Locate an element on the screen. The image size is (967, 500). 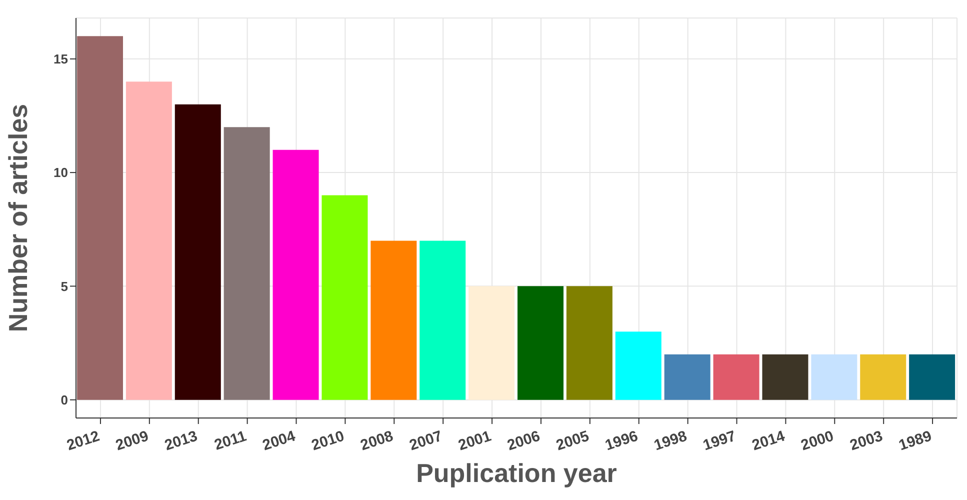
x-tick-label: 2005 is located at coordinates (573, 441).